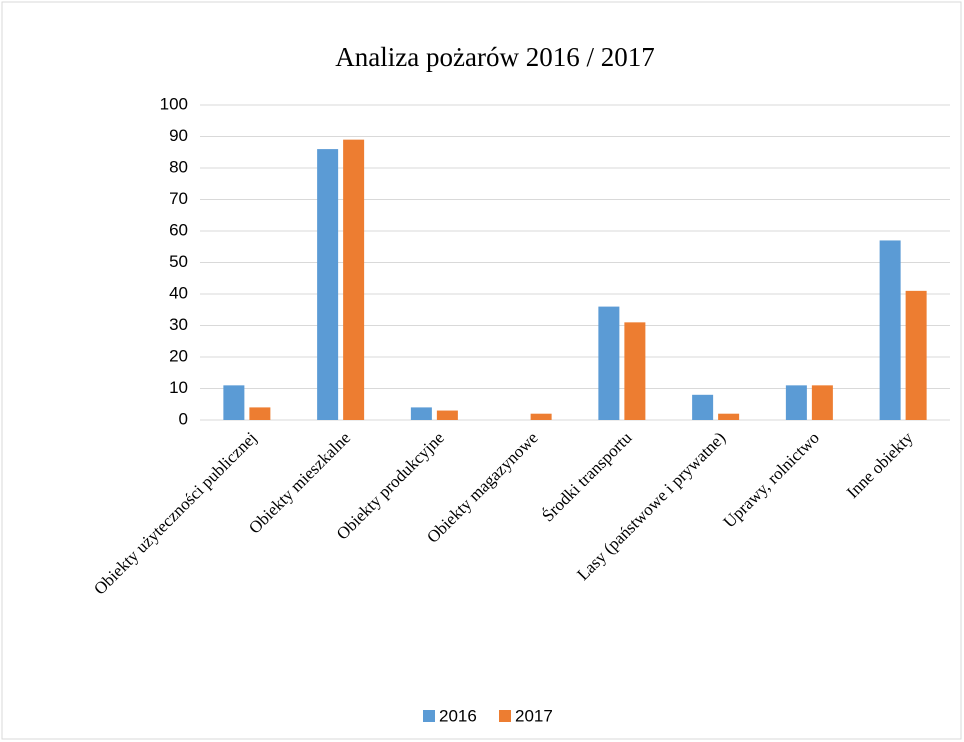 This screenshot has height=742, width=964. I want to click on y-tick-label: 60, so click(178, 229).